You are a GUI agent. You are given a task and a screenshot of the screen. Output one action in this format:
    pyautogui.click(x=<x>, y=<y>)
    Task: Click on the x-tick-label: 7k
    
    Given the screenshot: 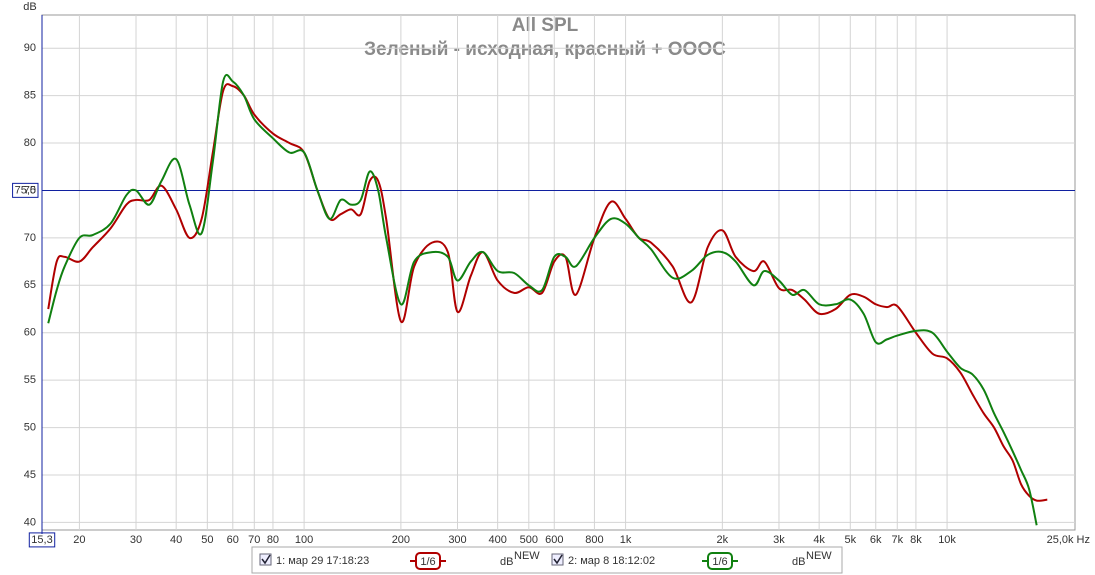 What is the action you would take?
    pyautogui.click(x=897, y=540)
    